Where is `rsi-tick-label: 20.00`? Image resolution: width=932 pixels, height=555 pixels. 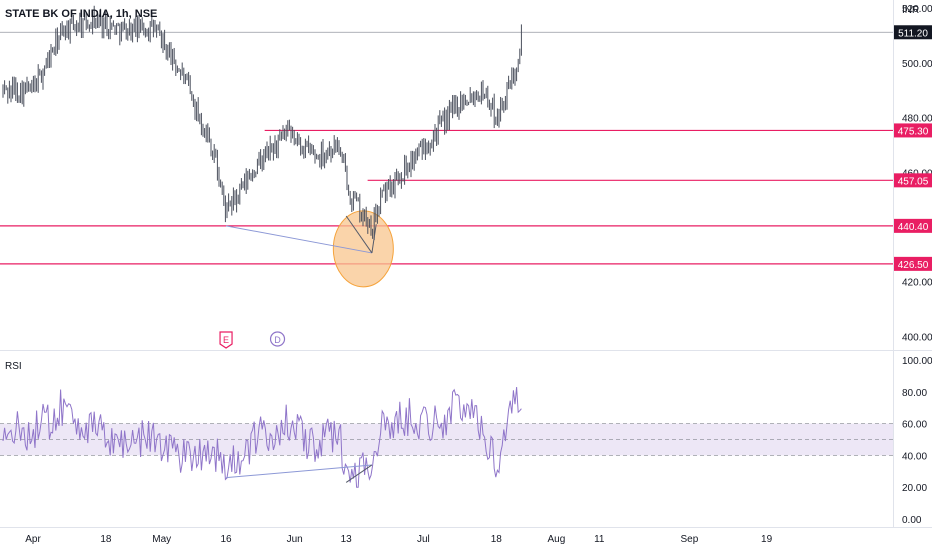
rsi-tick-label: 20.00 is located at coordinates (914, 488).